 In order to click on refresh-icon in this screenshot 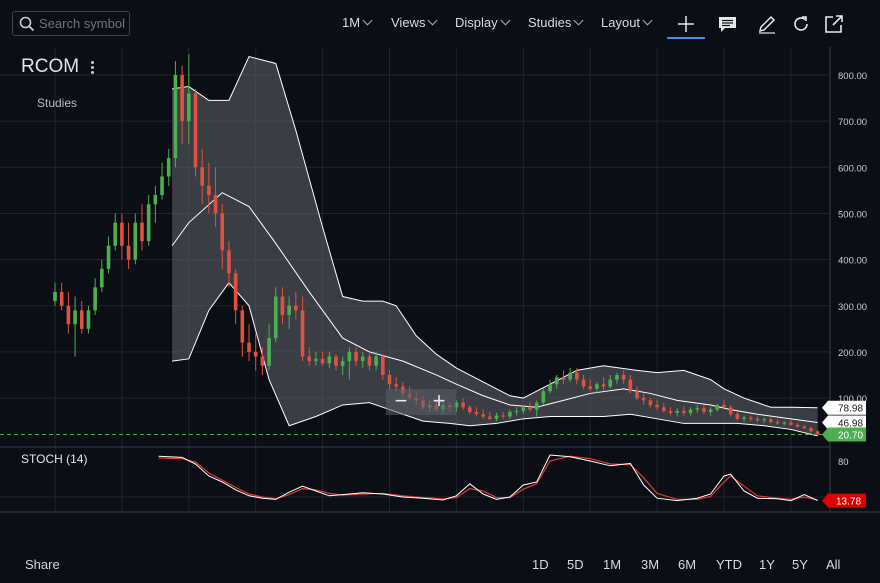, I will do `click(801, 23)`.